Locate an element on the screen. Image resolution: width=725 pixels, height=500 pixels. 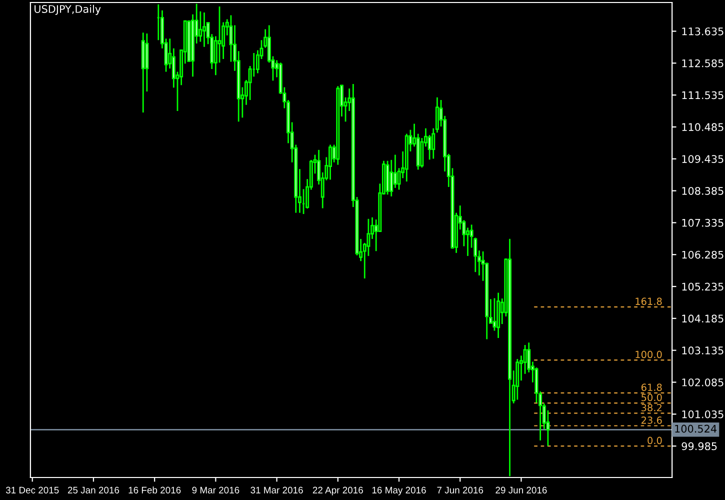
annotation: 0.0 is located at coordinates (655, 440).